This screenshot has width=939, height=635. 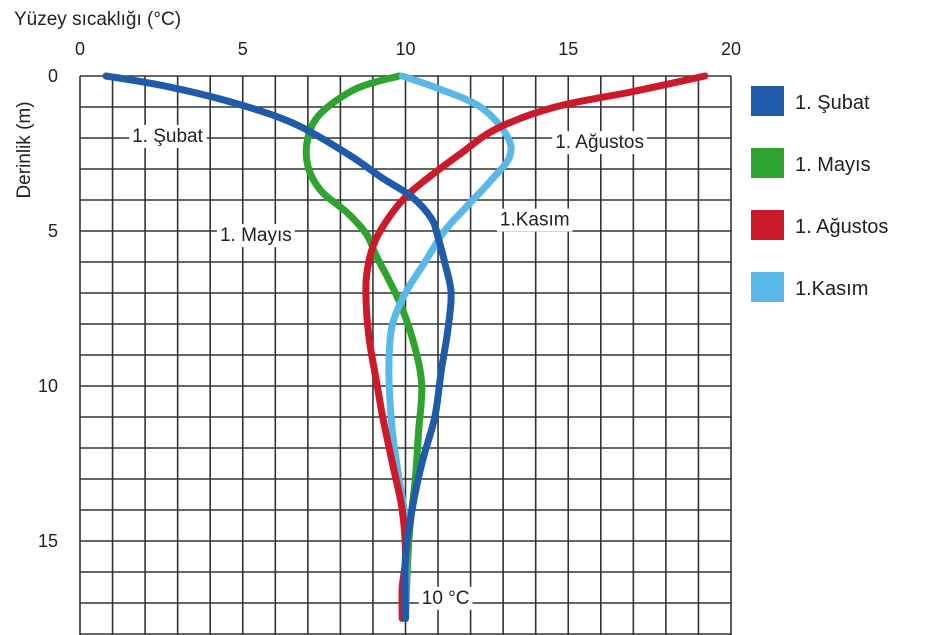 What do you see at coordinates (243, 49) in the screenshot?
I see `x-tick-label: 5` at bounding box center [243, 49].